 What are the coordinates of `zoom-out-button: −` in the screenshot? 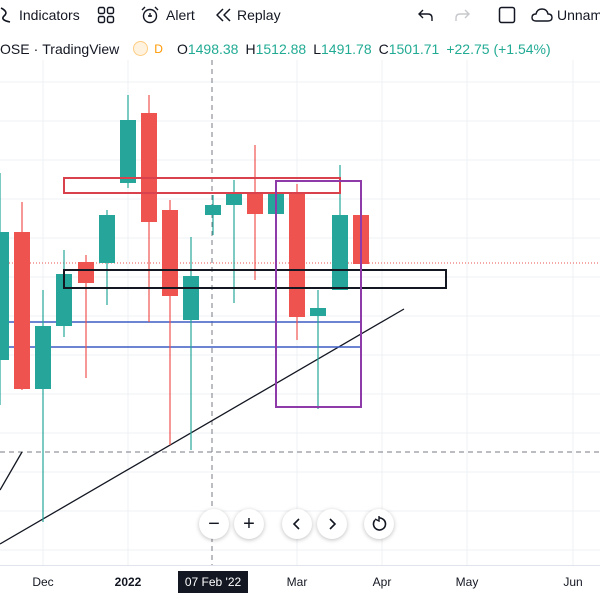 It's located at (214, 524).